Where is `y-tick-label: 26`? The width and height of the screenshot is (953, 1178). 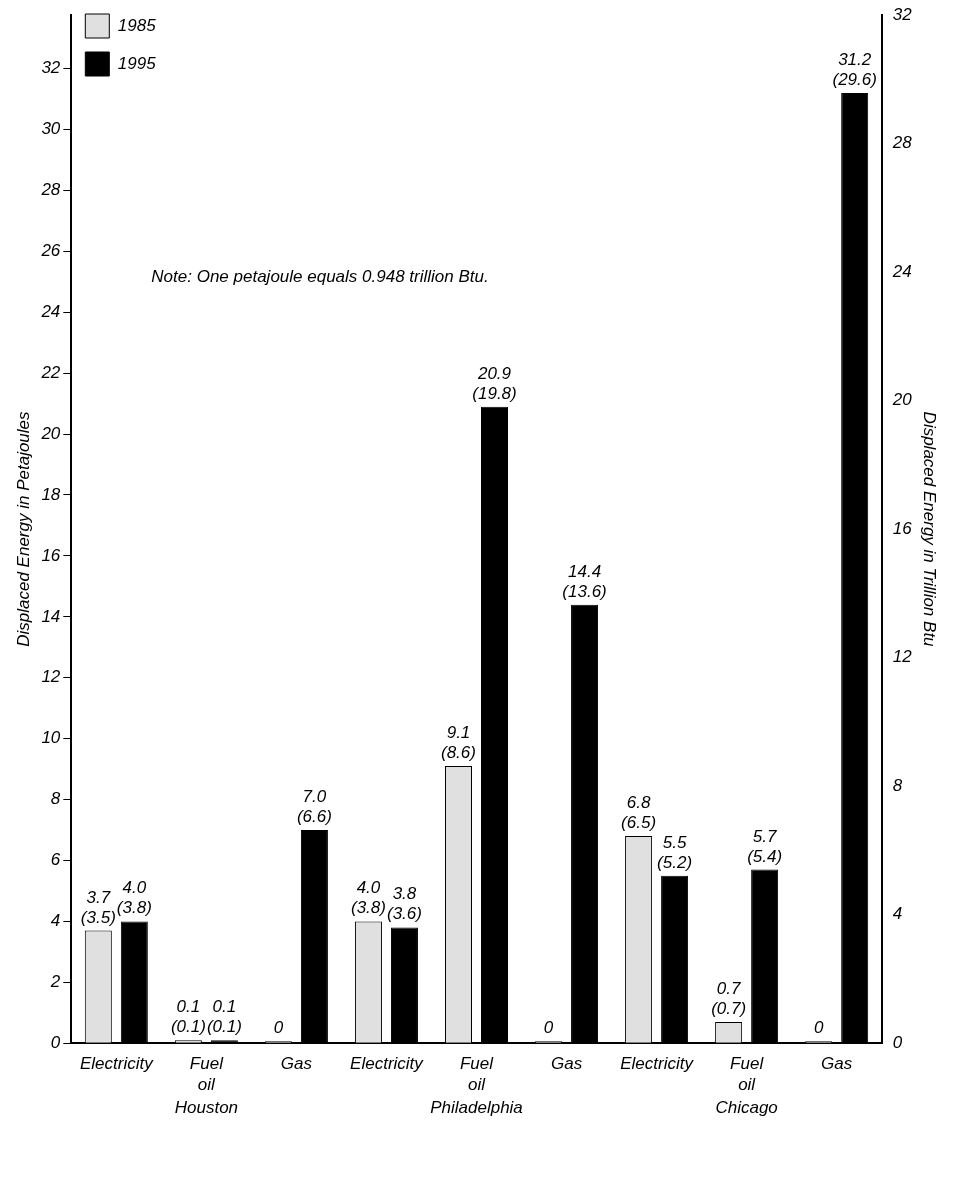 y-tick-label: 26 is located at coordinates (50, 251).